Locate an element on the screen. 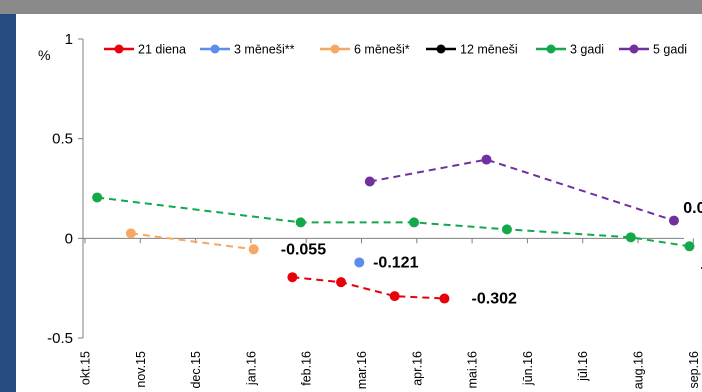  y-tick-label: 0 is located at coordinates (69, 238).